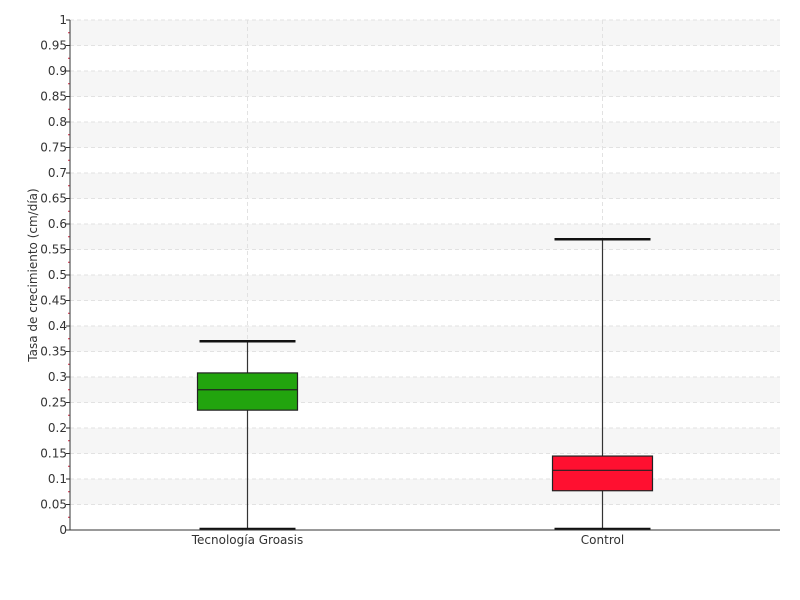  I want to click on y-tick-label: 0.95, so click(53, 46).